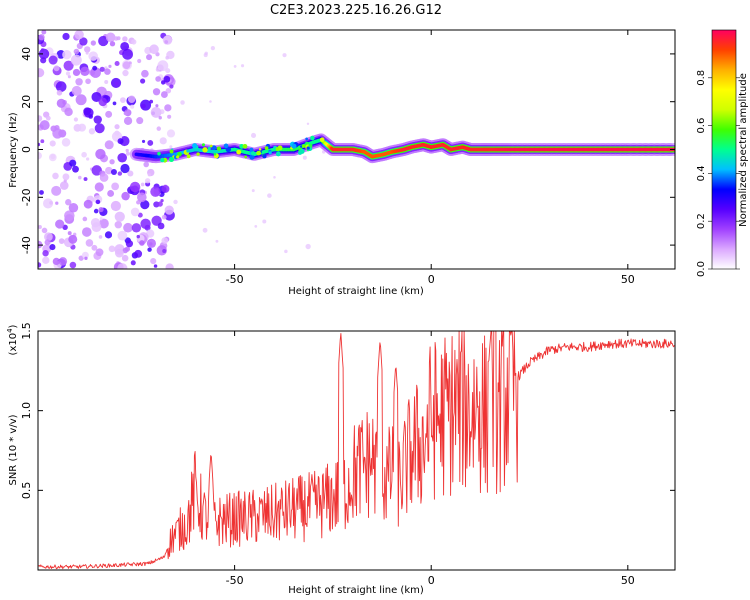 Image resolution: width=750 pixels, height=600 pixels. What do you see at coordinates (356, 291) in the screenshot?
I see `heatmap-x-axis-label: Height of straight line (km)` at bounding box center [356, 291].